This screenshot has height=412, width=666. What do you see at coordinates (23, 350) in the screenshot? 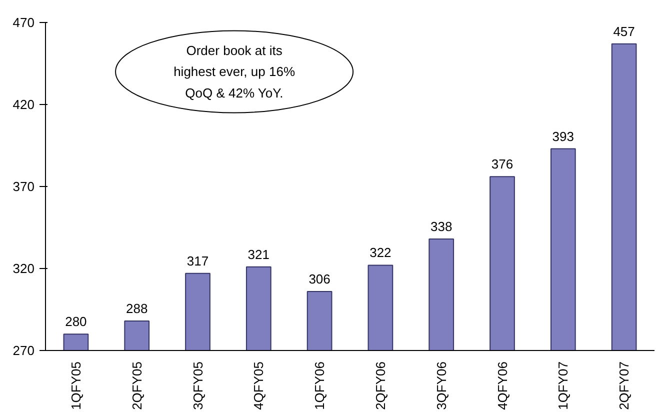
I see `y-tick-label: 270` at bounding box center [23, 350].